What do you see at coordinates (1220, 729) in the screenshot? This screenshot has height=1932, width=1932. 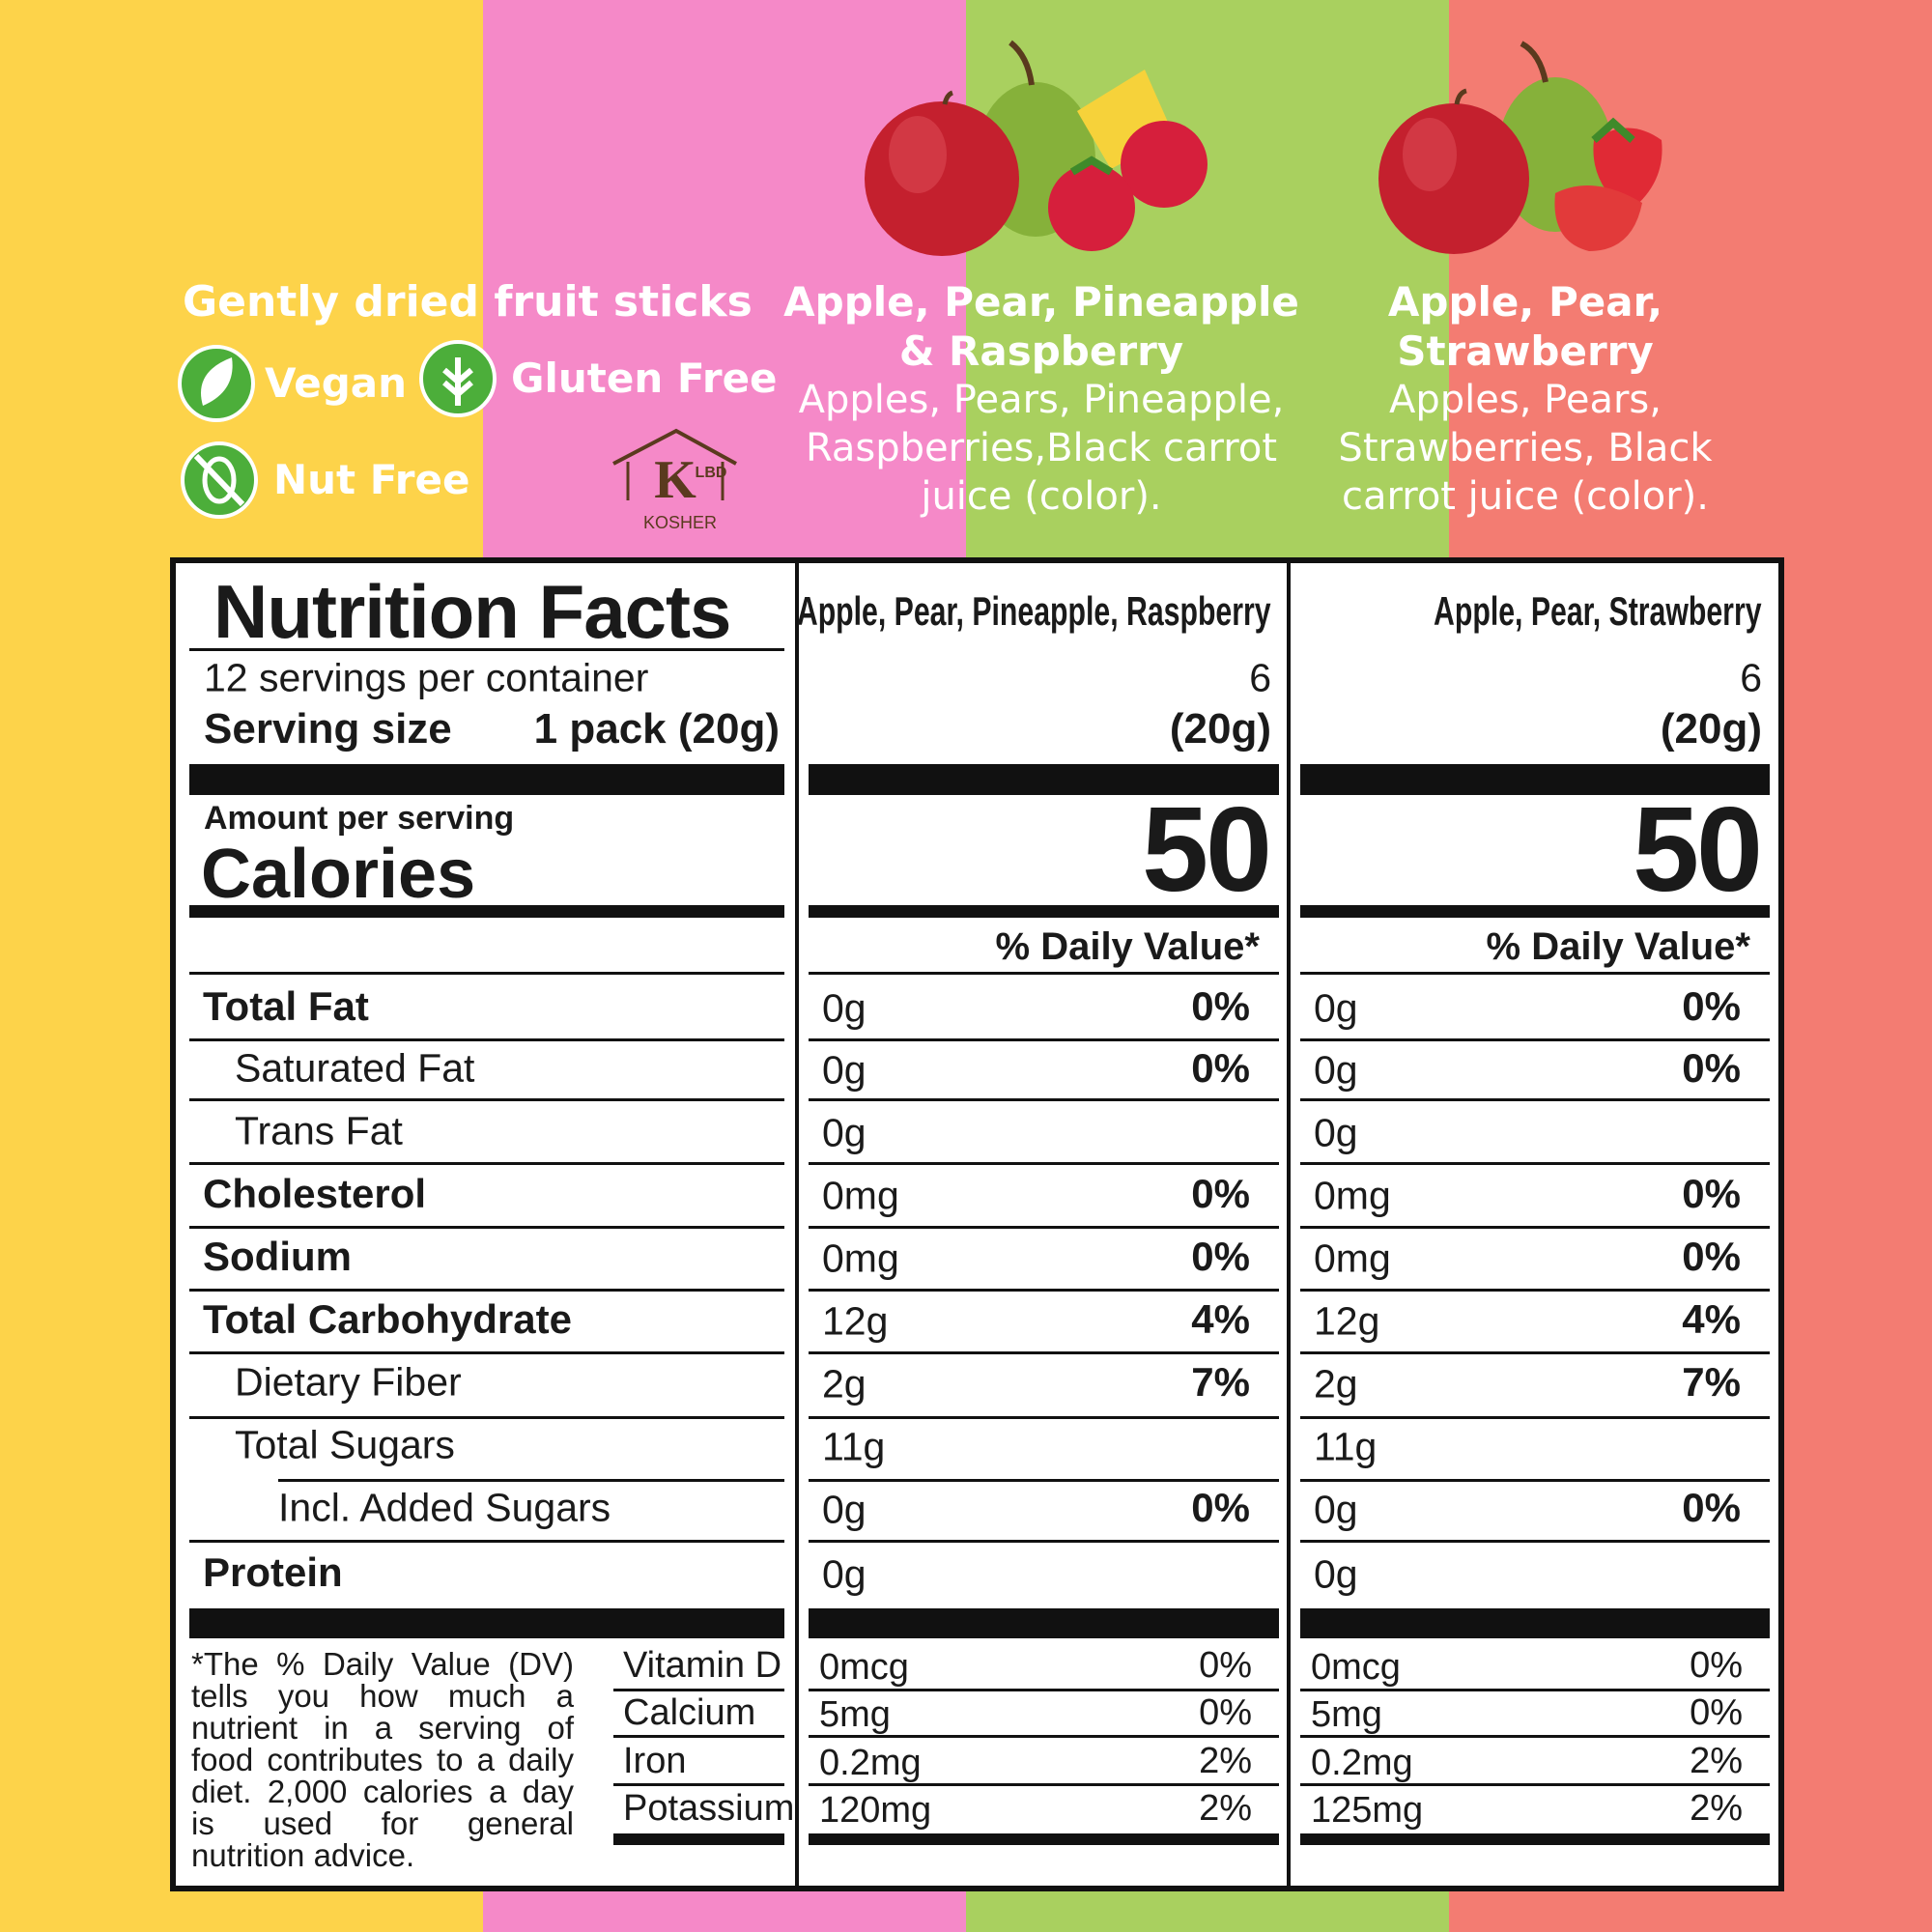 I see `column-serving-size: (20g)` at bounding box center [1220, 729].